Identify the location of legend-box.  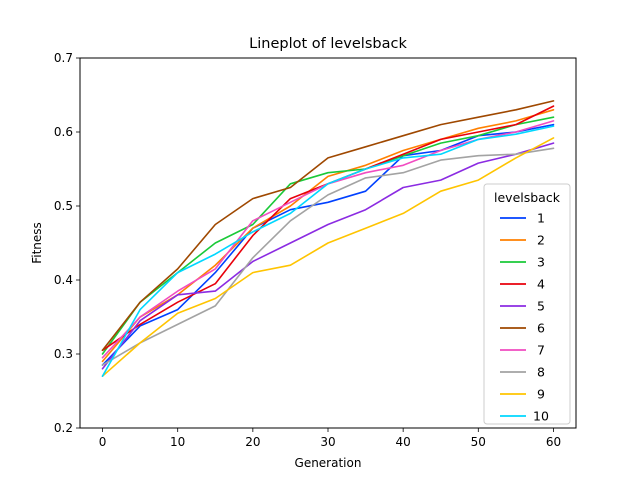
(527, 304).